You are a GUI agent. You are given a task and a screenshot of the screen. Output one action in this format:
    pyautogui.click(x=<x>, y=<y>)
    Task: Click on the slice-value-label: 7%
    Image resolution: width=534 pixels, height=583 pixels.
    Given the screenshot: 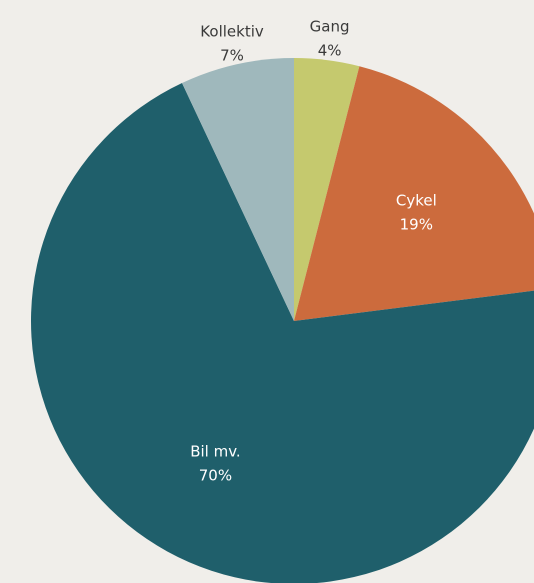 What is the action you would take?
    pyautogui.click(x=232, y=55)
    